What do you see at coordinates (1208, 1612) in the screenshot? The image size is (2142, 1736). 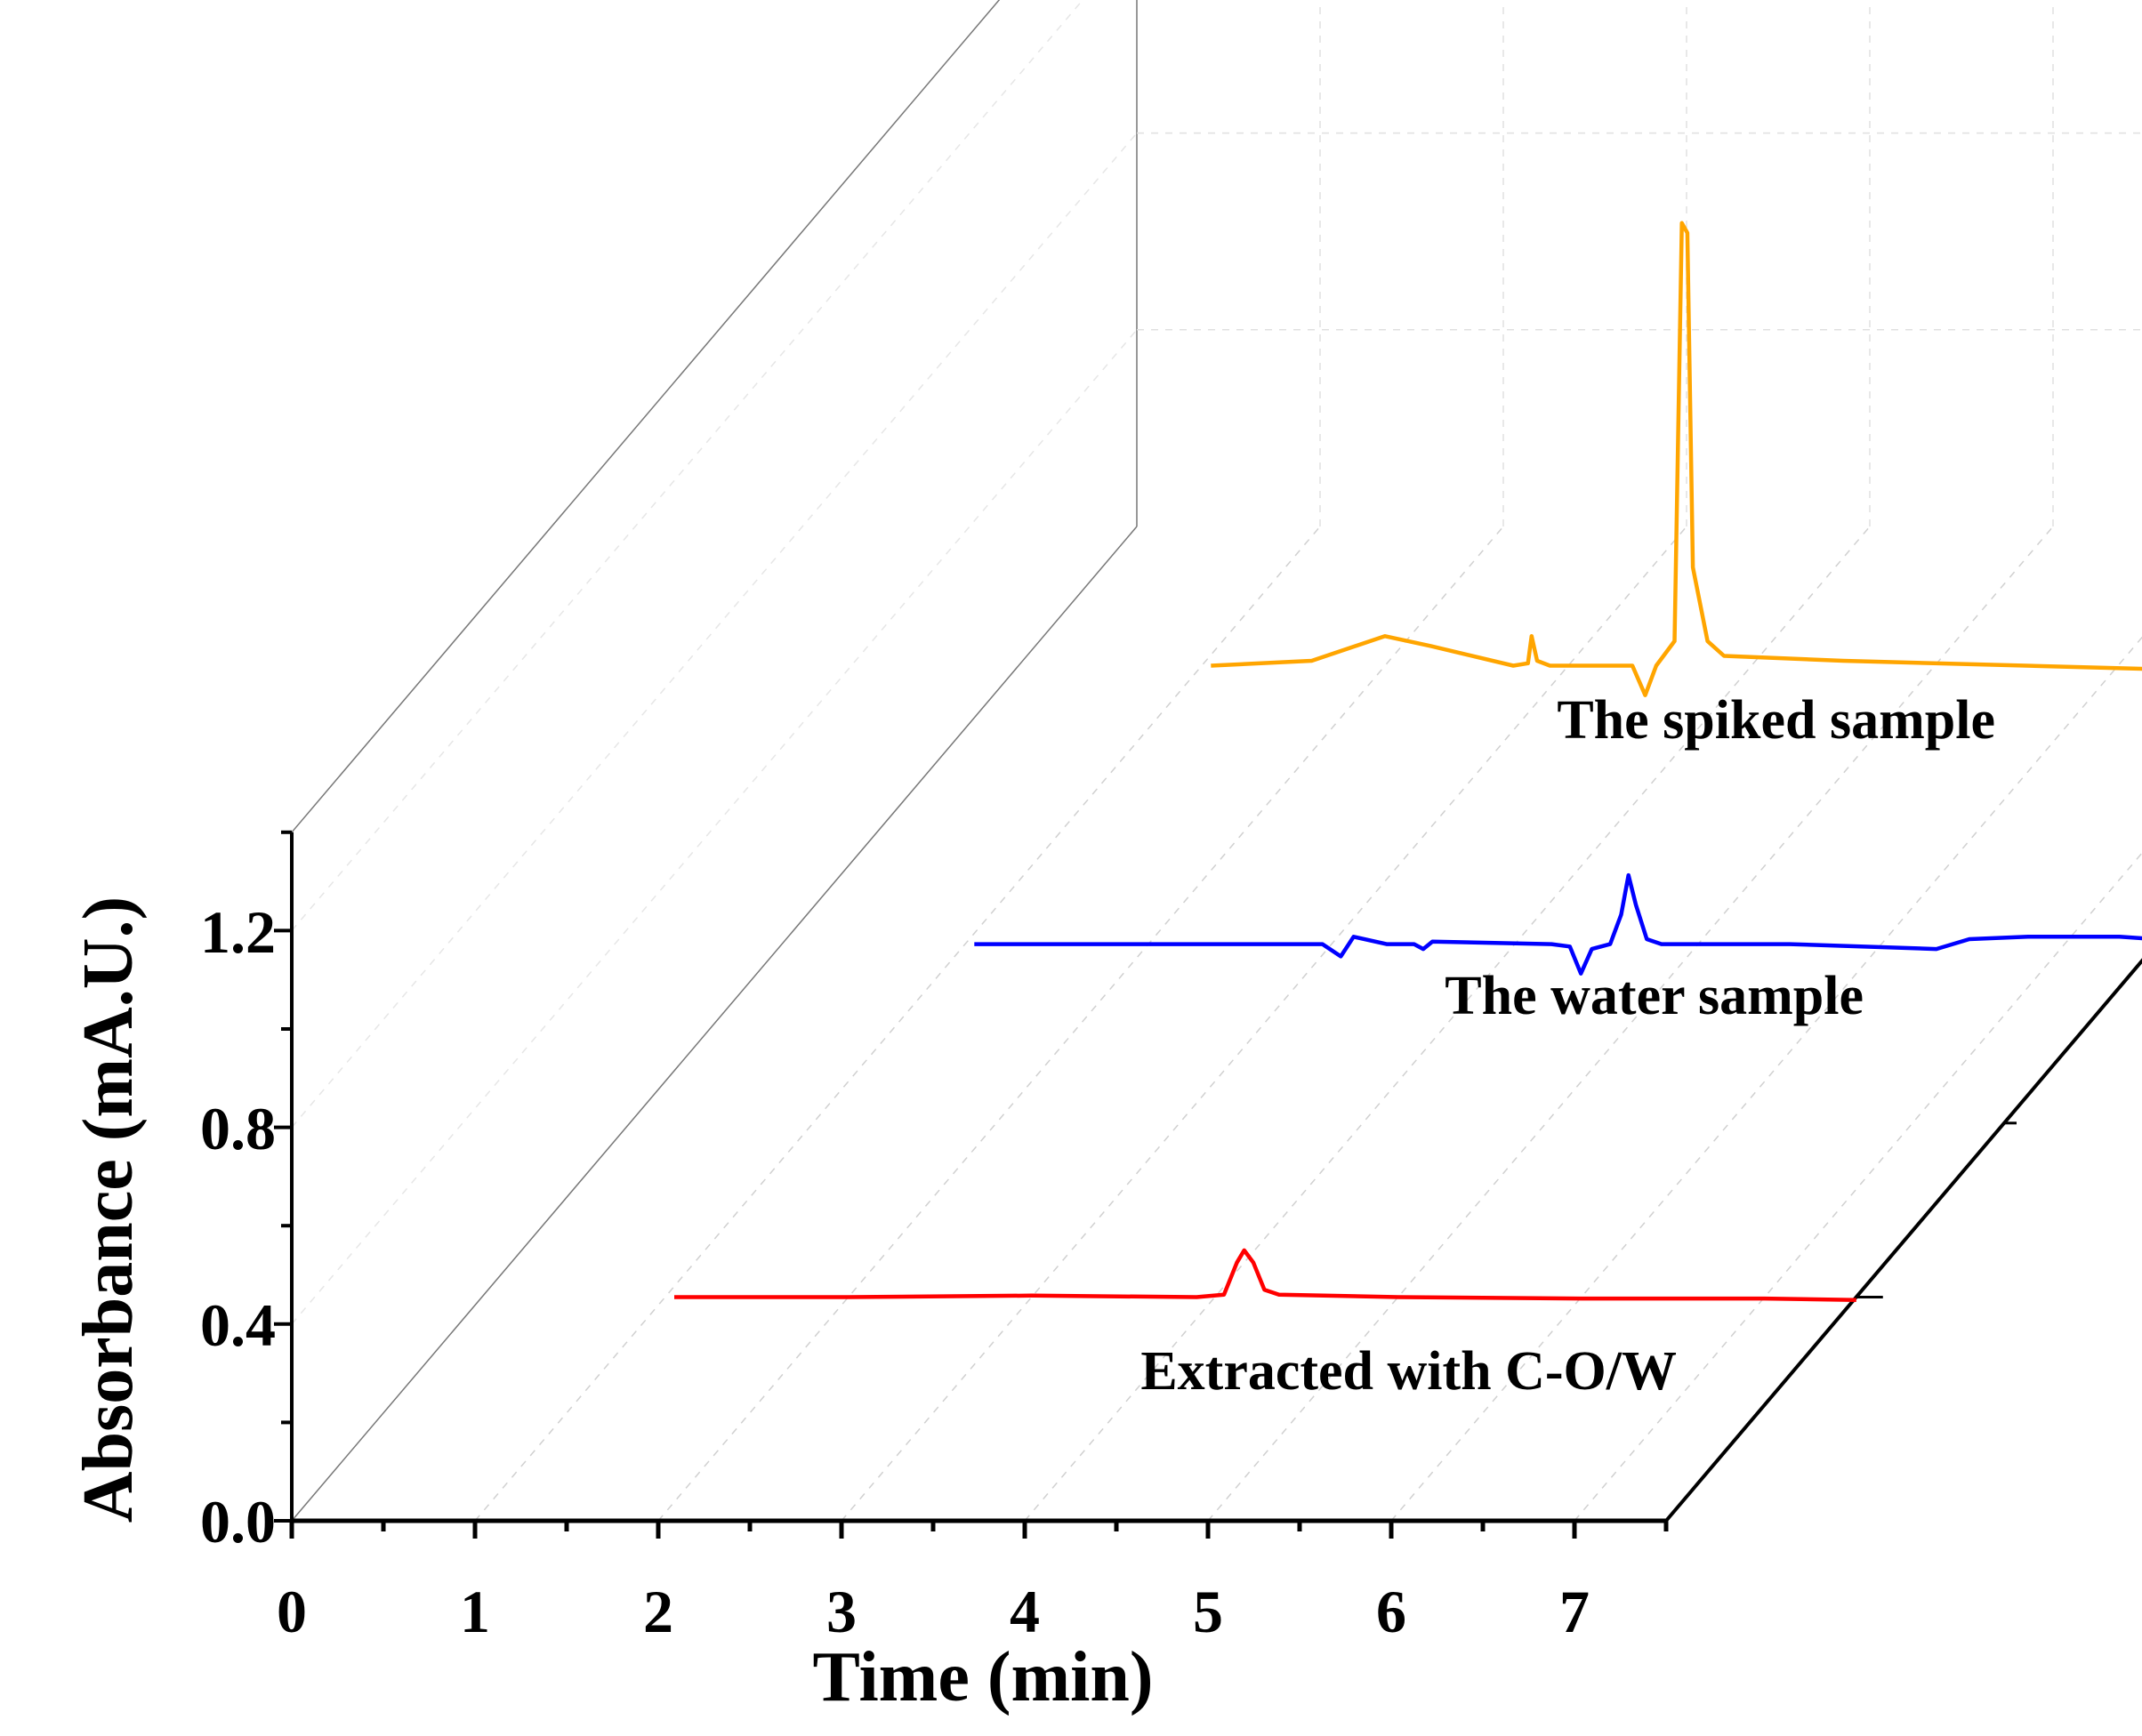 I see `x-tick-label: 5` at bounding box center [1208, 1612].